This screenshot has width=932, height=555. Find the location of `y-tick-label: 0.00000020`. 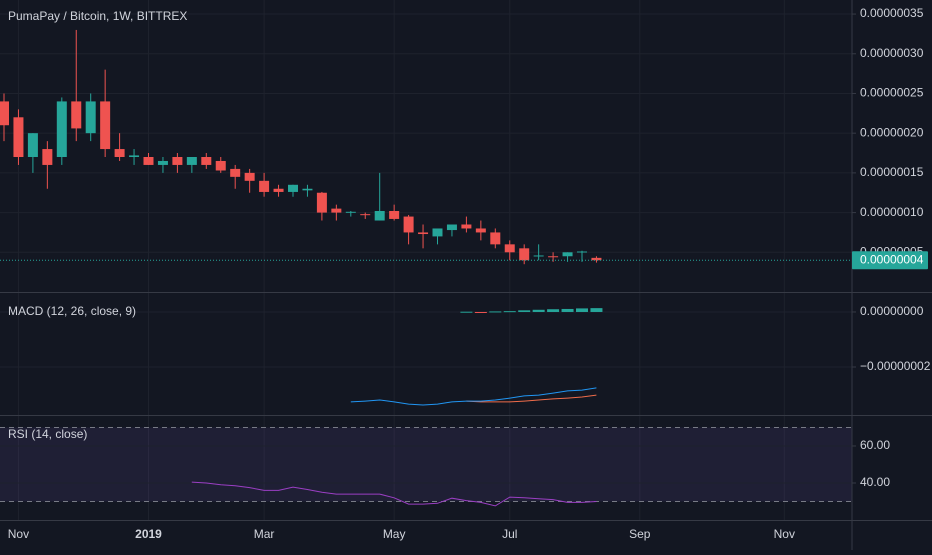

y-tick-label: 0.00000020 is located at coordinates (892, 132).